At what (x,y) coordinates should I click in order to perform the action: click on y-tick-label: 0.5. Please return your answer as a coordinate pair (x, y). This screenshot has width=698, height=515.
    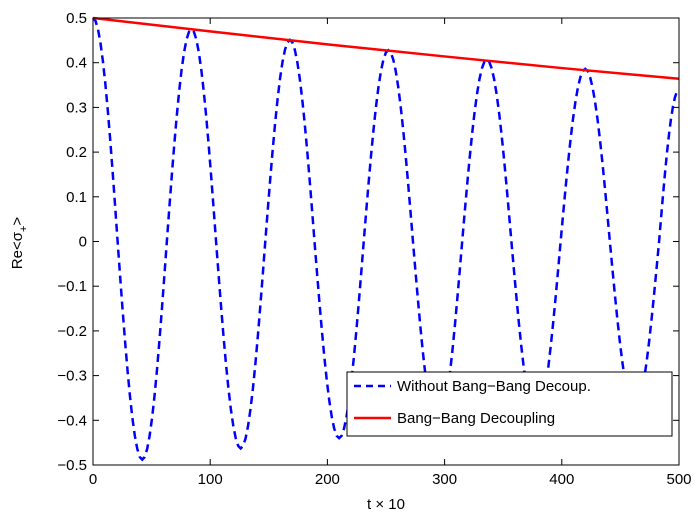
    Looking at the image, I should click on (76, 18).